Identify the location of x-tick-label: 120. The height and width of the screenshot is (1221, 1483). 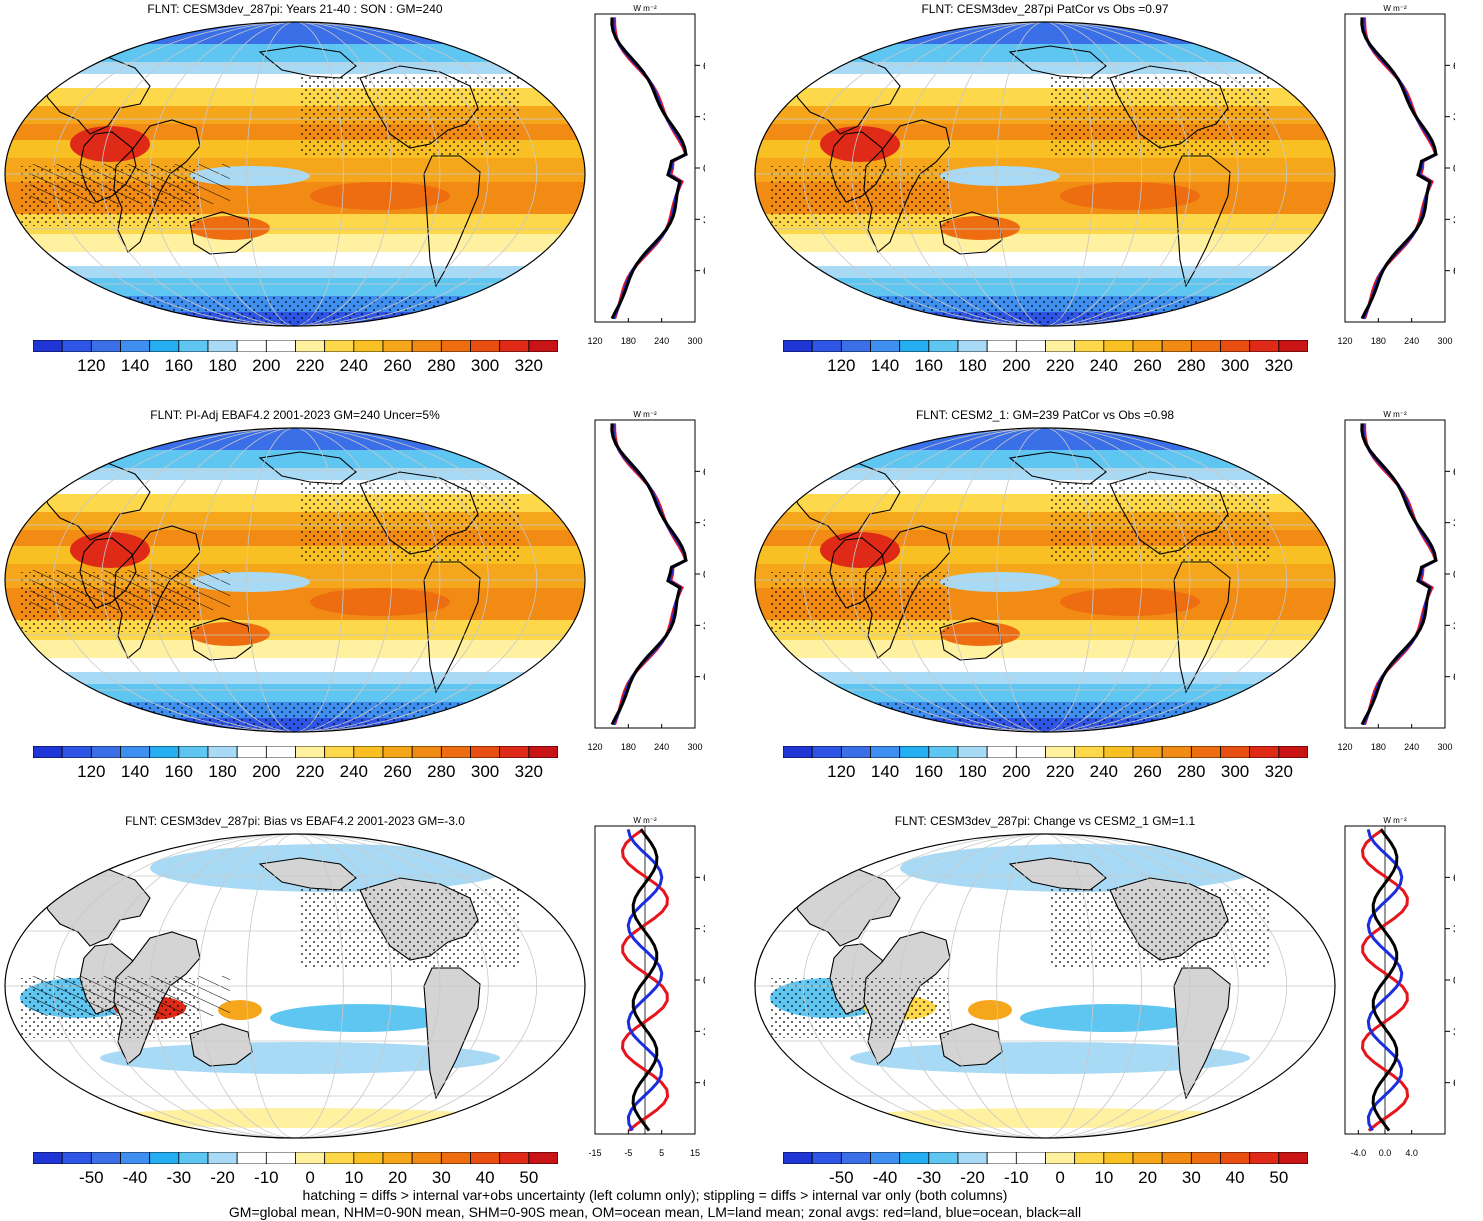
(594, 341).